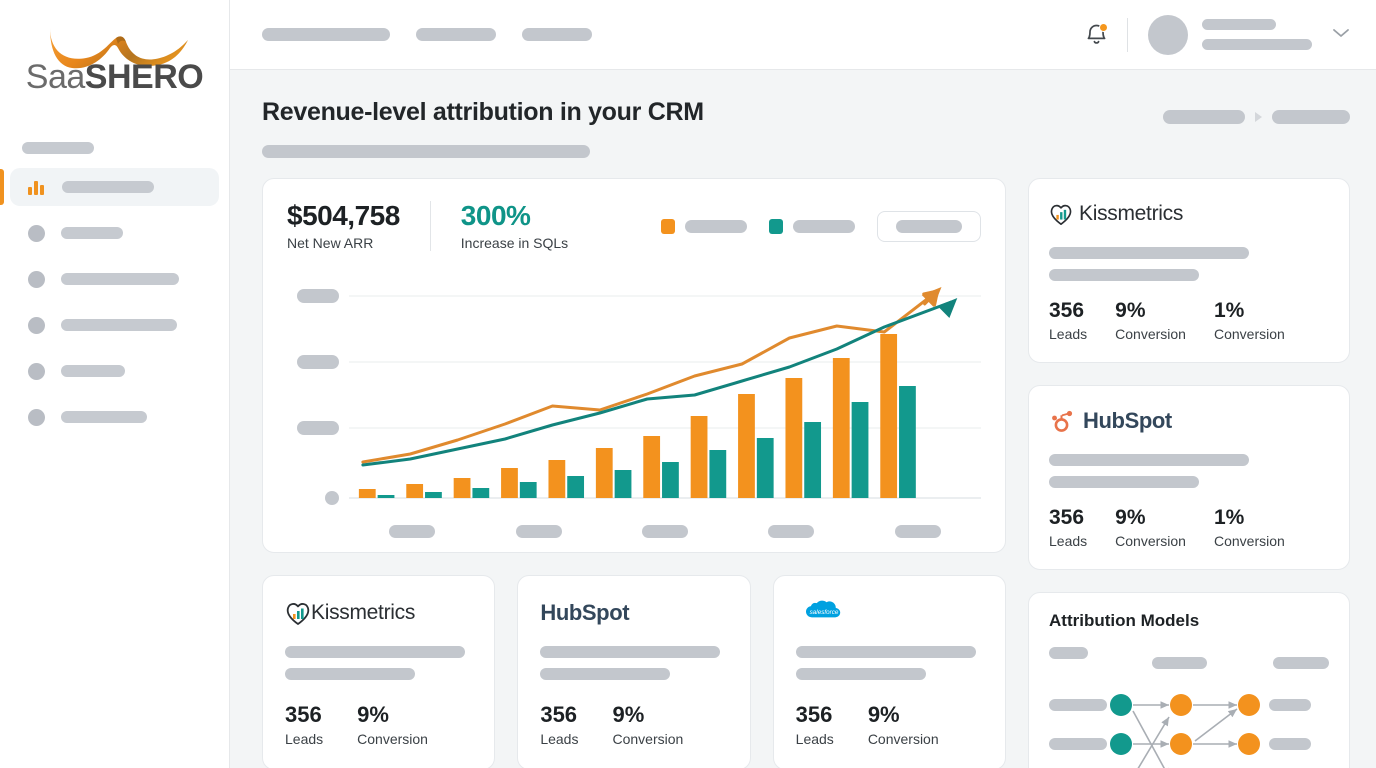 The image size is (1376, 768). I want to click on bar-chart-icon, so click(37, 187).